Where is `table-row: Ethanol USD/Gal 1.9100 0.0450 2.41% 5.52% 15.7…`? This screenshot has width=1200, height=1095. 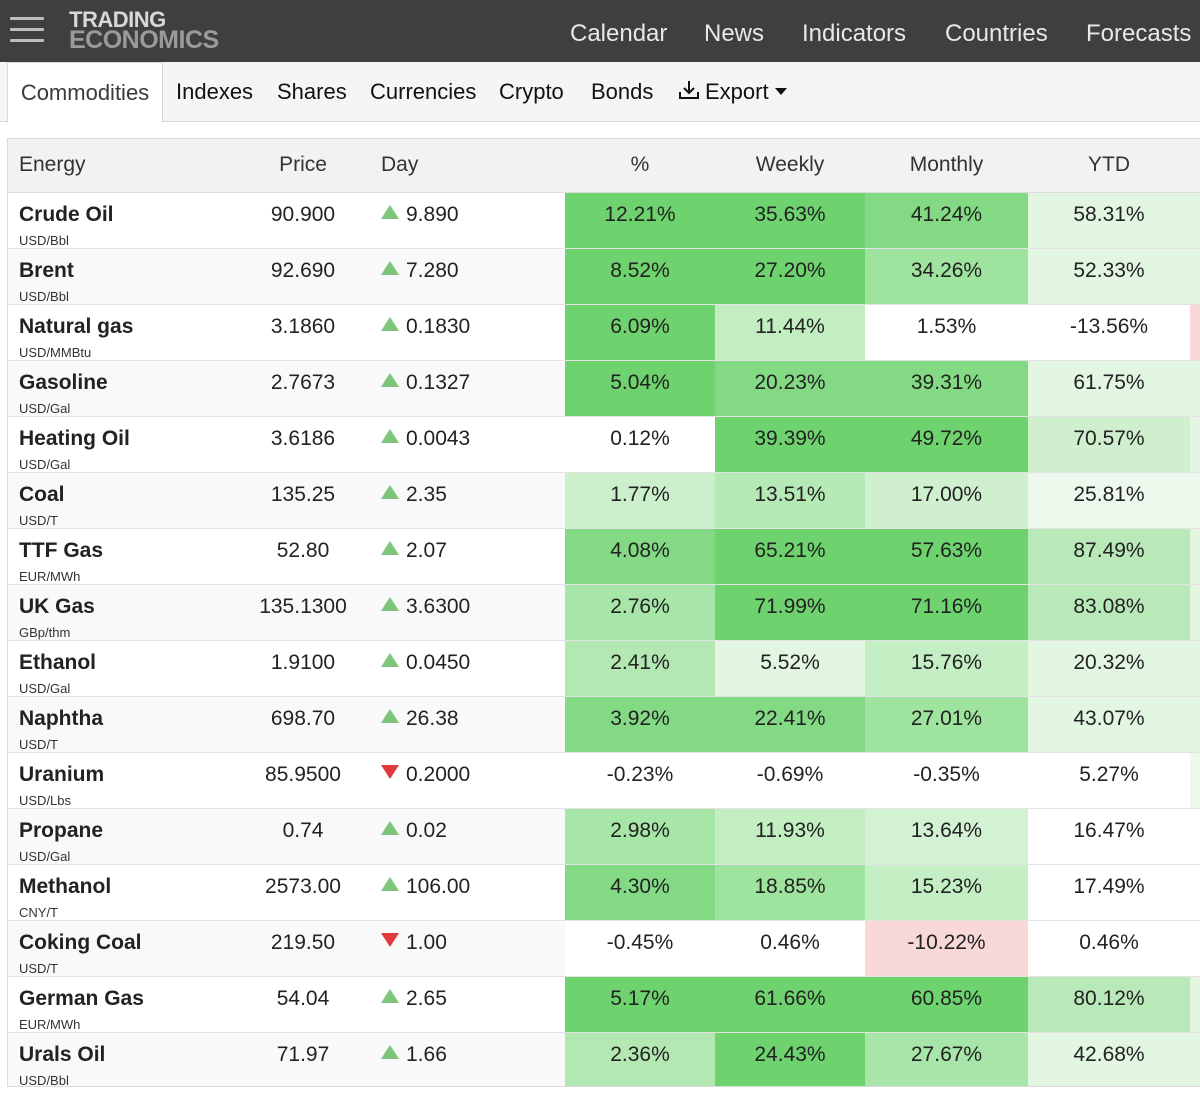
table-row: Ethanol USD/Gal 1.9100 0.0450 2.41% 5.52% 15.7… is located at coordinates (604, 668).